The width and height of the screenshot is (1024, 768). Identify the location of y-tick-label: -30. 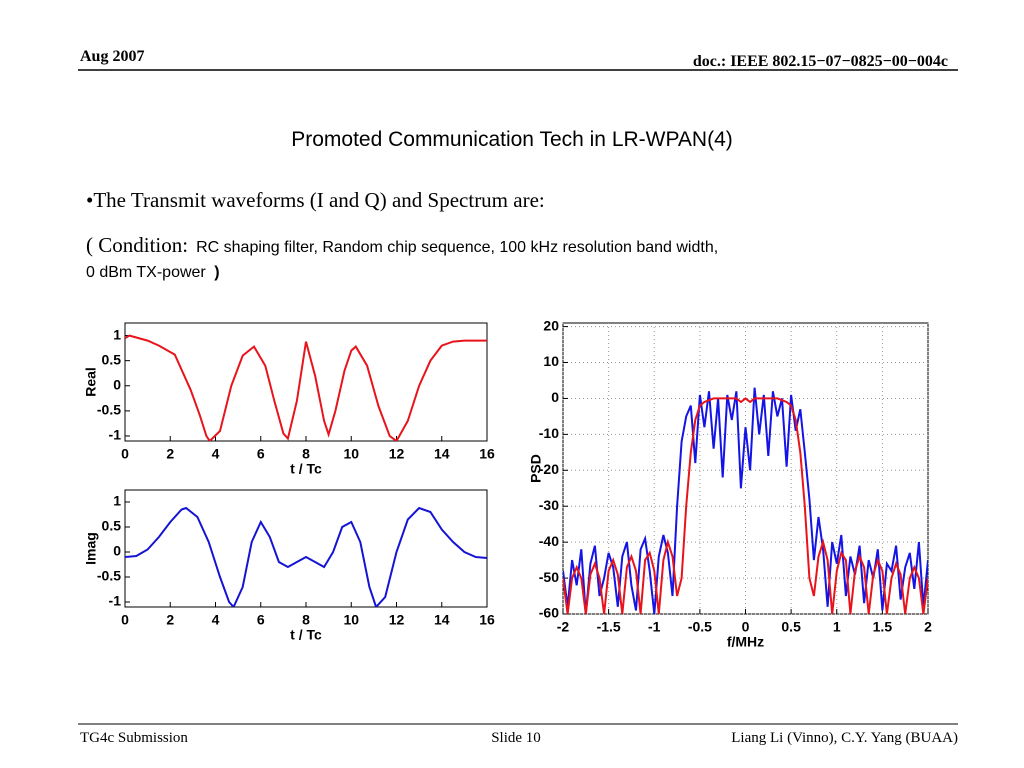
(549, 505).